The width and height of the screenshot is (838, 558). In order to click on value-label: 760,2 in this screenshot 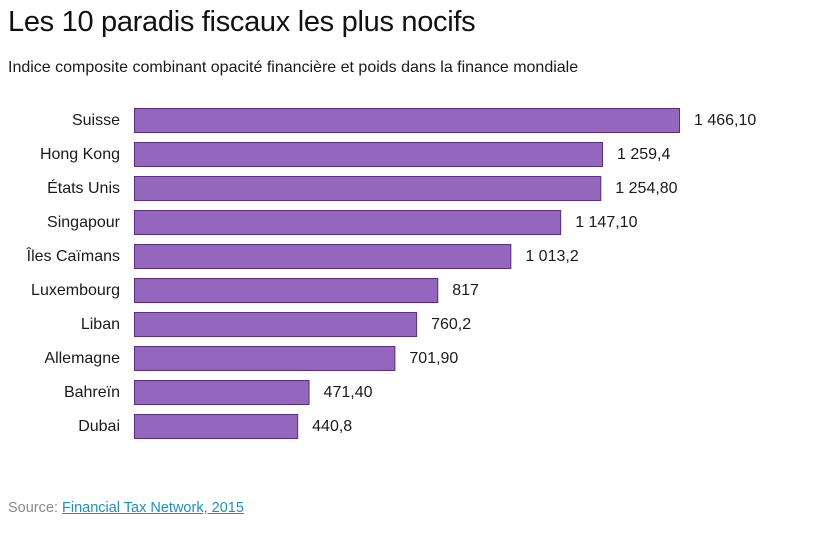, I will do `click(451, 324)`.